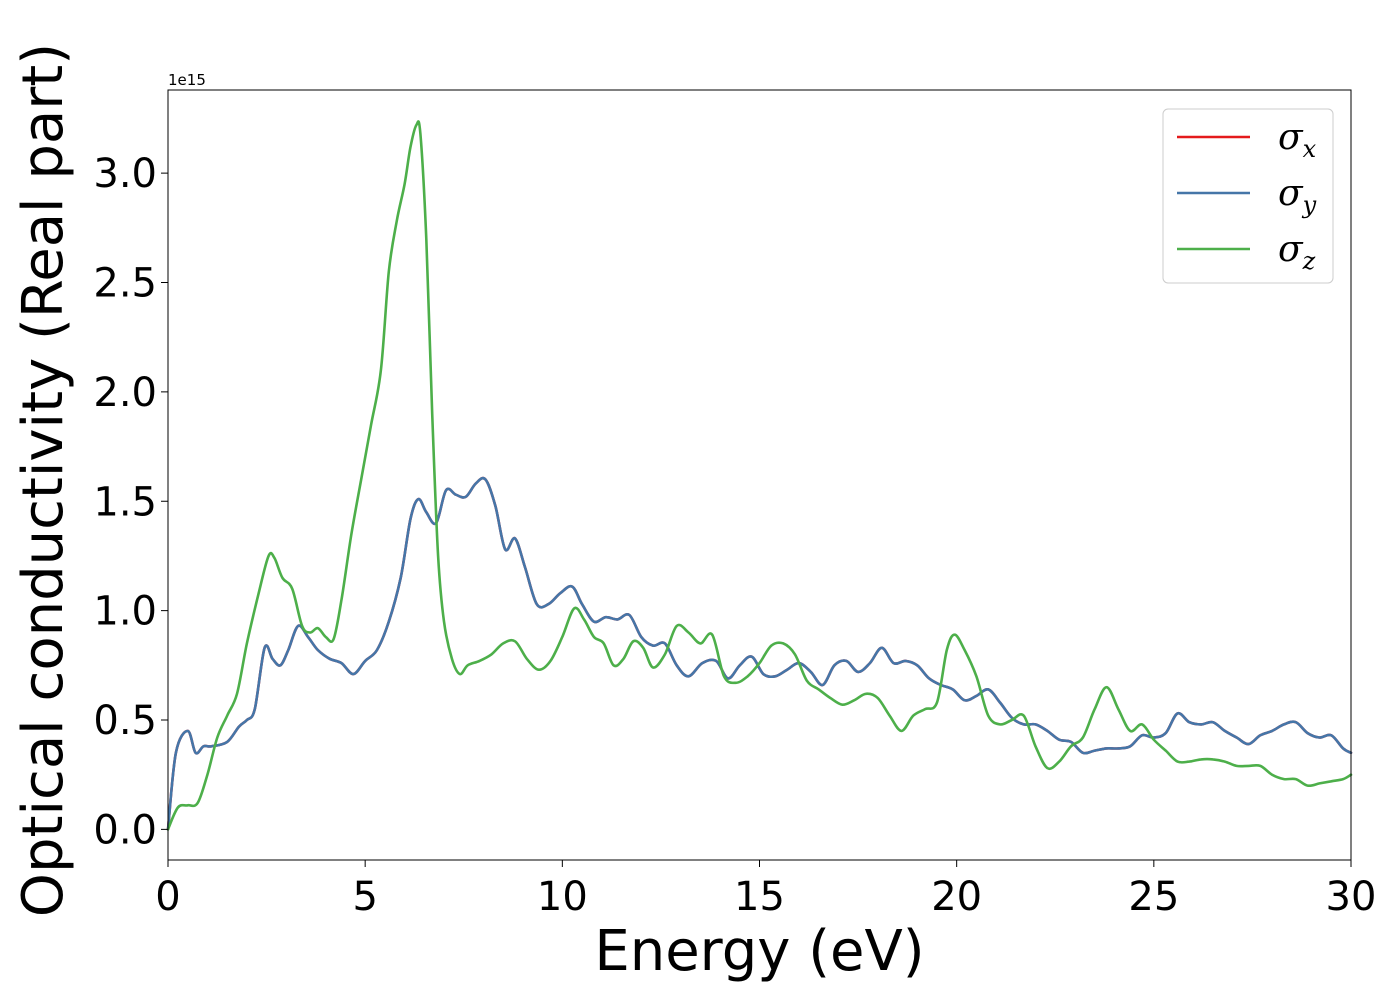 The image size is (1400, 1000). I want to click on legend-label-y: σy, so click(1297, 196).